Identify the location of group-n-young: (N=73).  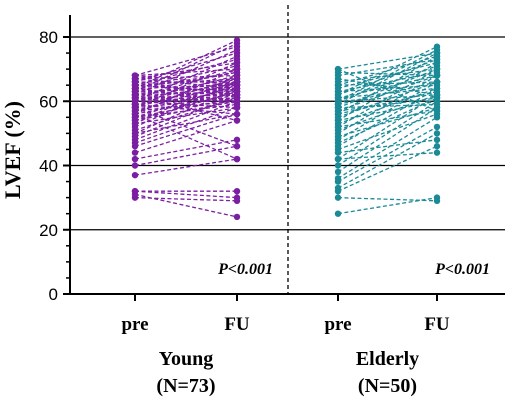
(185, 386).